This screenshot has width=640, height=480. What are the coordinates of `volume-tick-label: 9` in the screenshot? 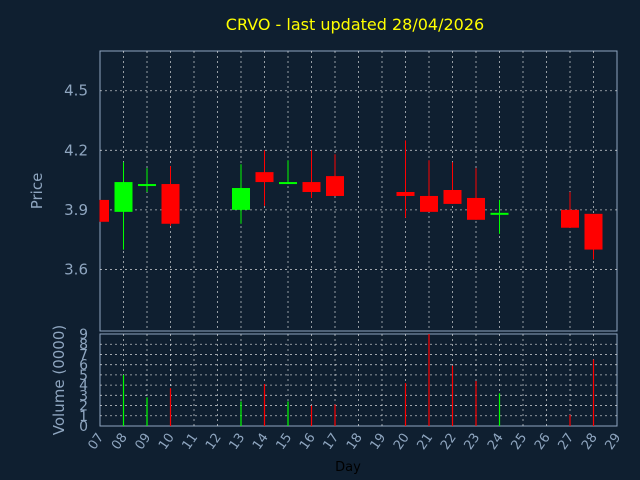 It's located at (83, 335).